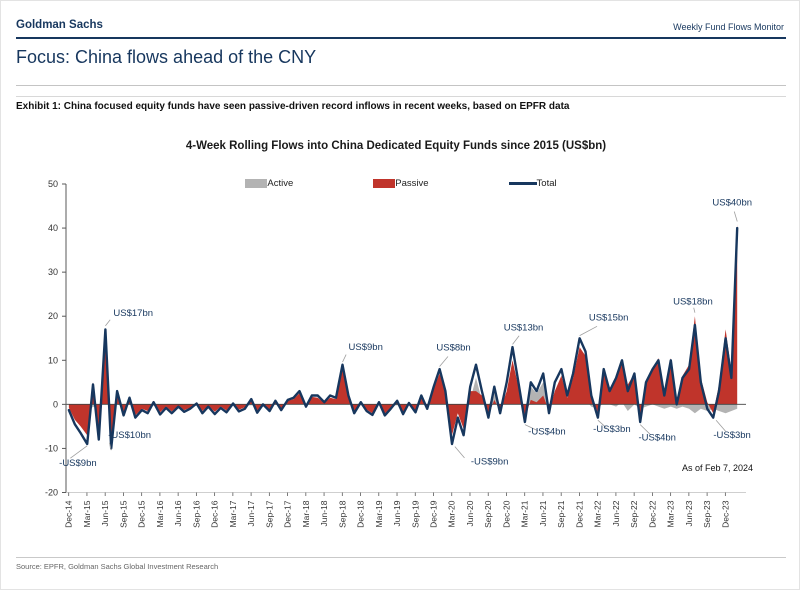  I want to click on x-axis-label: Mar-21, so click(525, 513).